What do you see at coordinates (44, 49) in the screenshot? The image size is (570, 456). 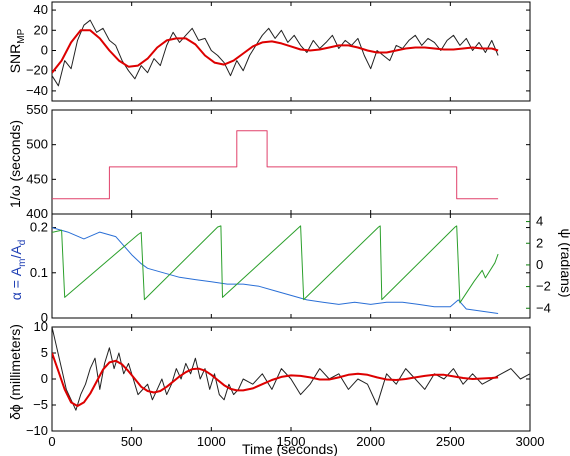 I see `panel-1-ytick-label: 0` at bounding box center [44, 49].